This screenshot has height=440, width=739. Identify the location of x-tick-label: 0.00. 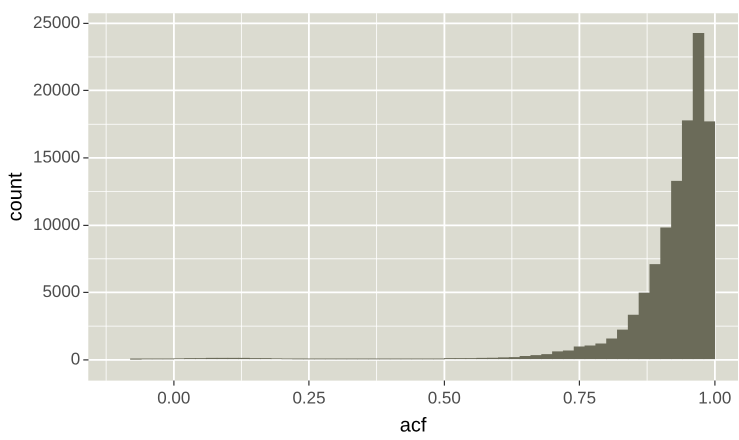
(173, 398).